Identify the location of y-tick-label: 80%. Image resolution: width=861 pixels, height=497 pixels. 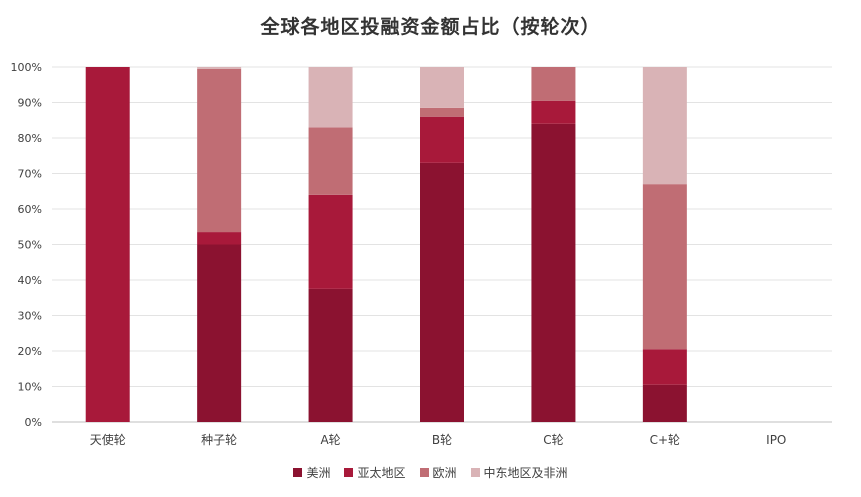
(30, 138).